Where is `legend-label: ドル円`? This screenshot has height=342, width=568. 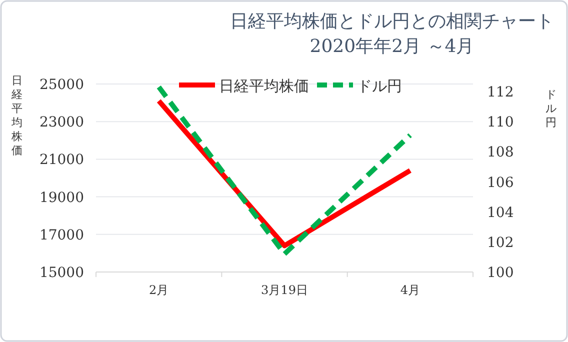
legend-label: ドル円 is located at coordinates (379, 86).